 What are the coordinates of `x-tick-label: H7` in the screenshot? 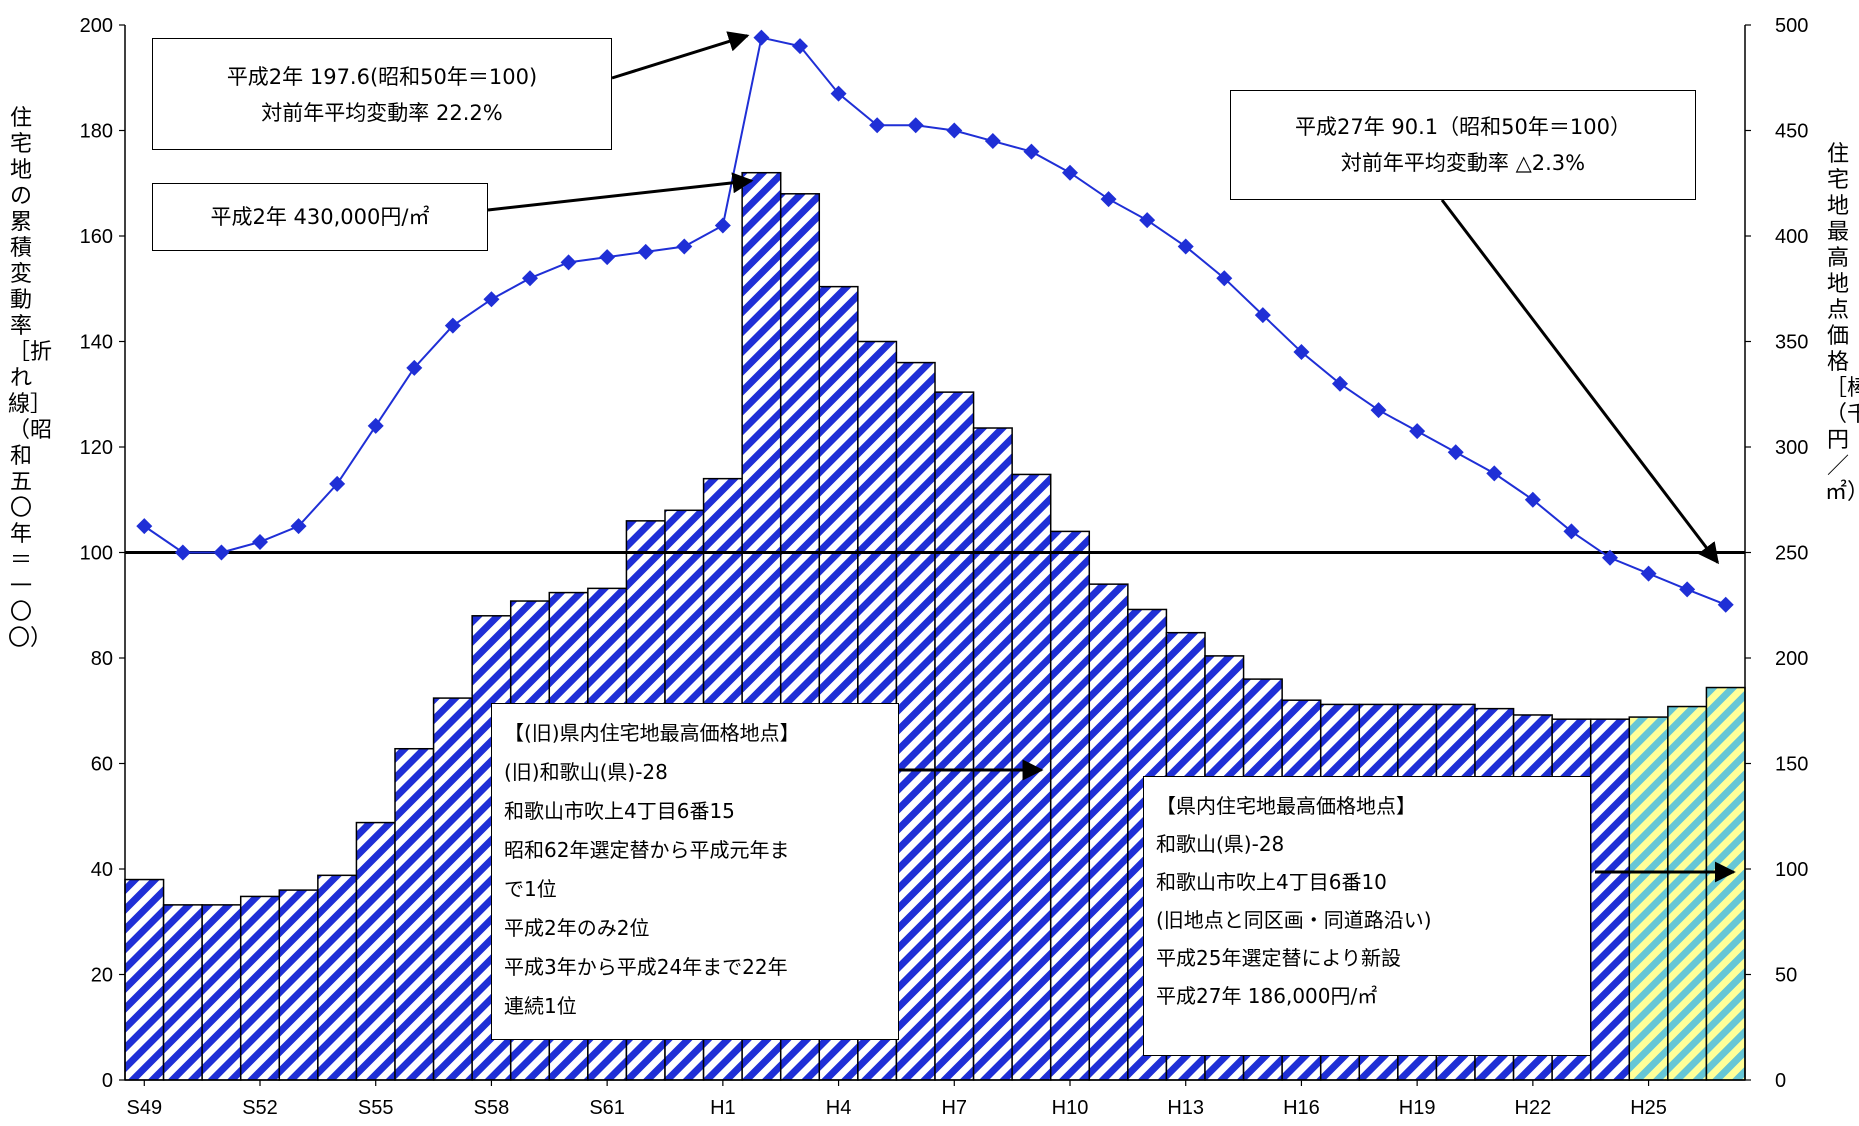 It's located at (954, 1108).